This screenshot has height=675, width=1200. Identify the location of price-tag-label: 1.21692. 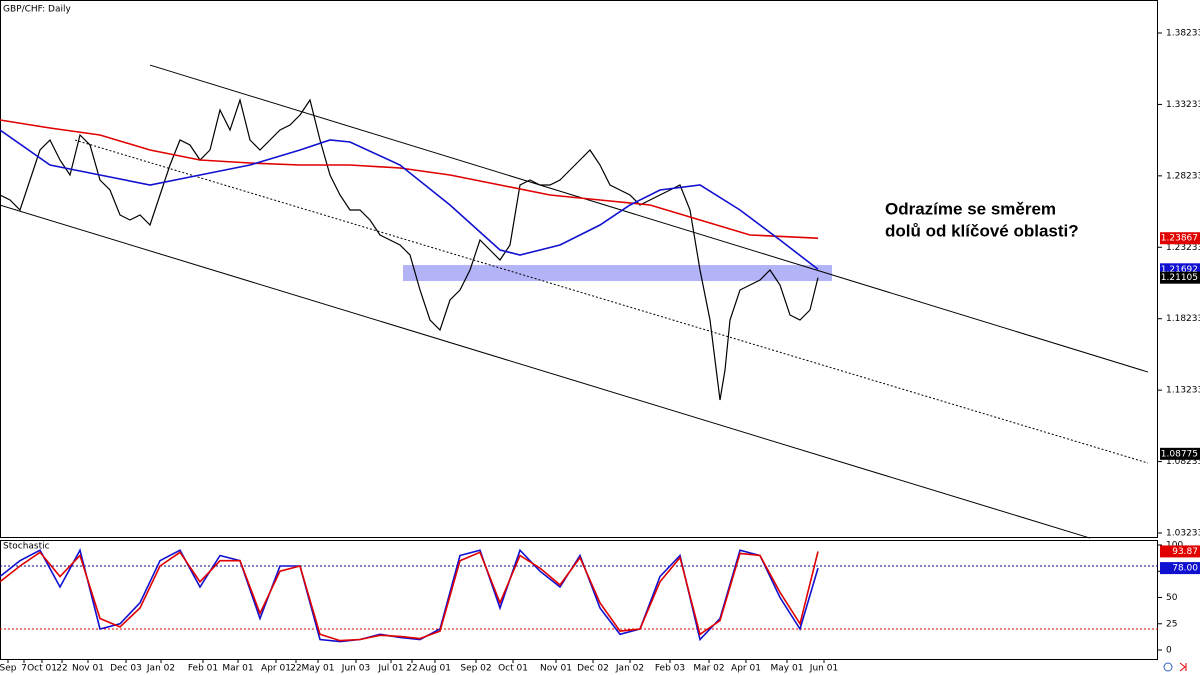
(1179, 270).